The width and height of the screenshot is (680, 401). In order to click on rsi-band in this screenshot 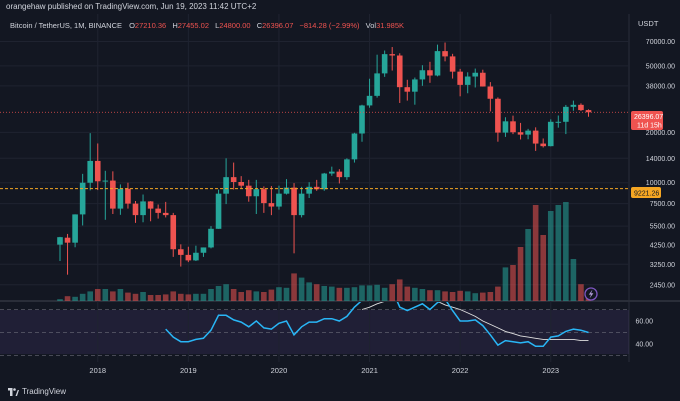, I will do `click(314, 332)`.